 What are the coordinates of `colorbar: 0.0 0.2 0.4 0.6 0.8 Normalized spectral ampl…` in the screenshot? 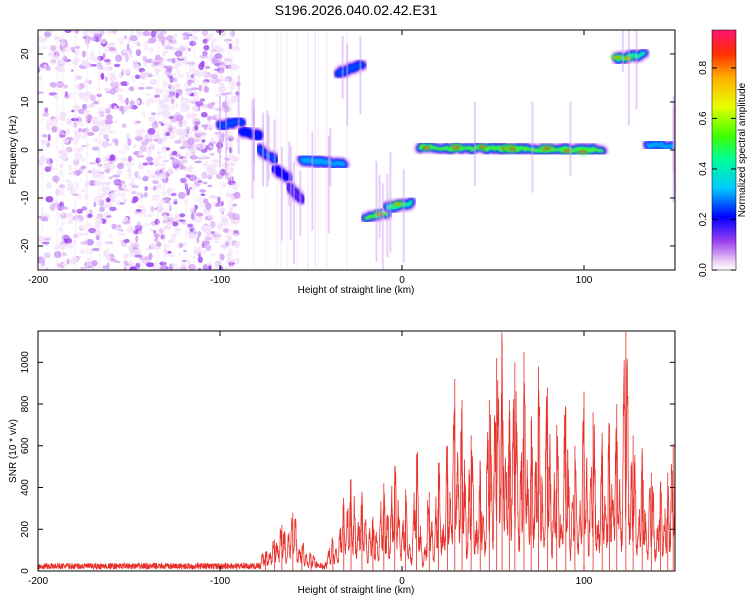 It's located at (723, 153).